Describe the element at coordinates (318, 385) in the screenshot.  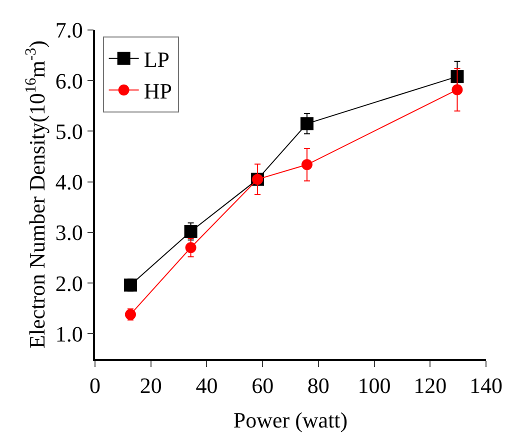
I see `x-tick-label: 80` at that location.